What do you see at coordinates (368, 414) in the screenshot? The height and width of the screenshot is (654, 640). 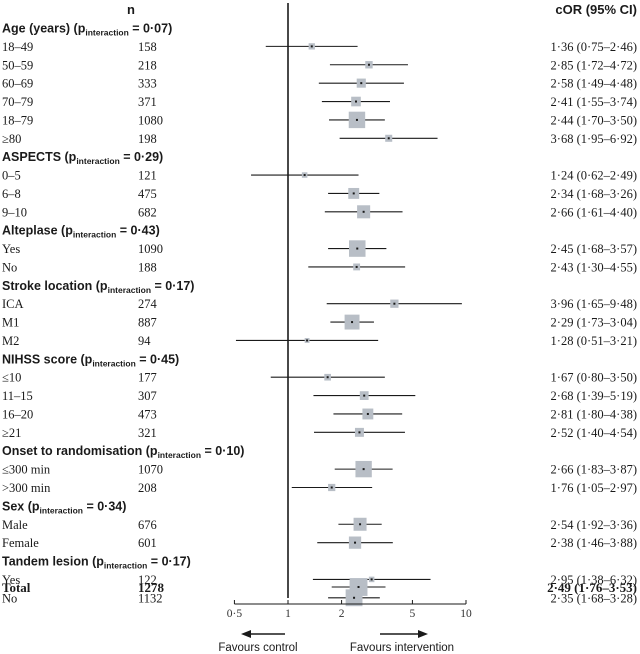 I see `row-g4-2-marker` at bounding box center [368, 414].